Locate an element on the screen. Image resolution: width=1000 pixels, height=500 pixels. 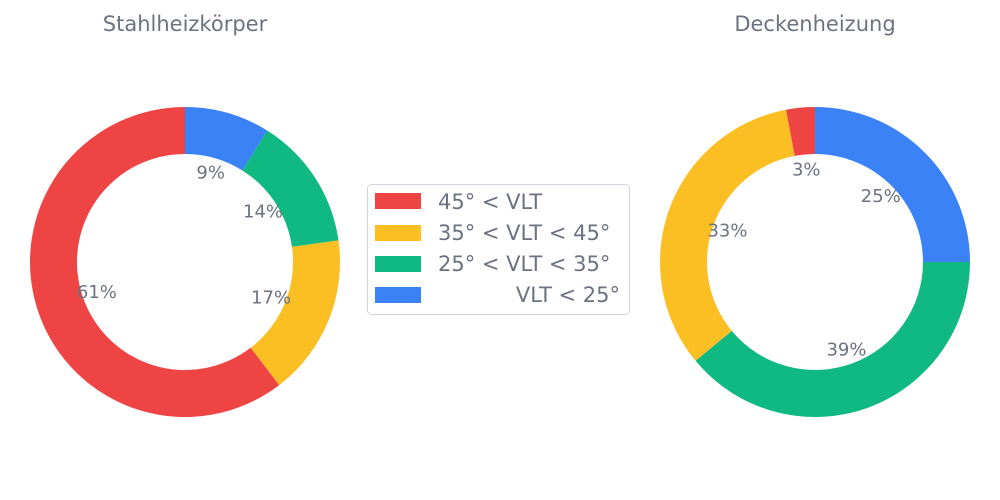
legend-swatch-red is located at coordinates (398, 201).